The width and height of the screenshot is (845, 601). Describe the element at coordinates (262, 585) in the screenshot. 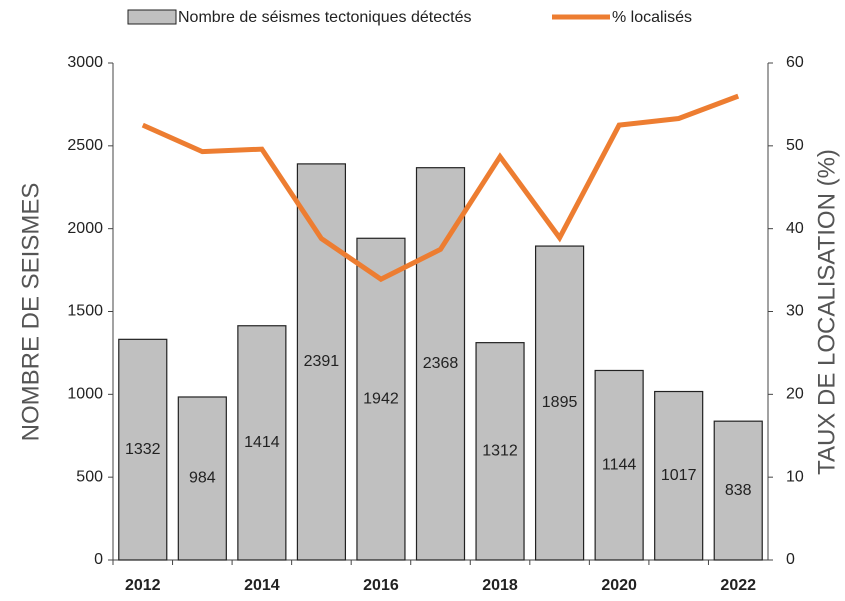

I see `x-tick-label: 2014` at that location.